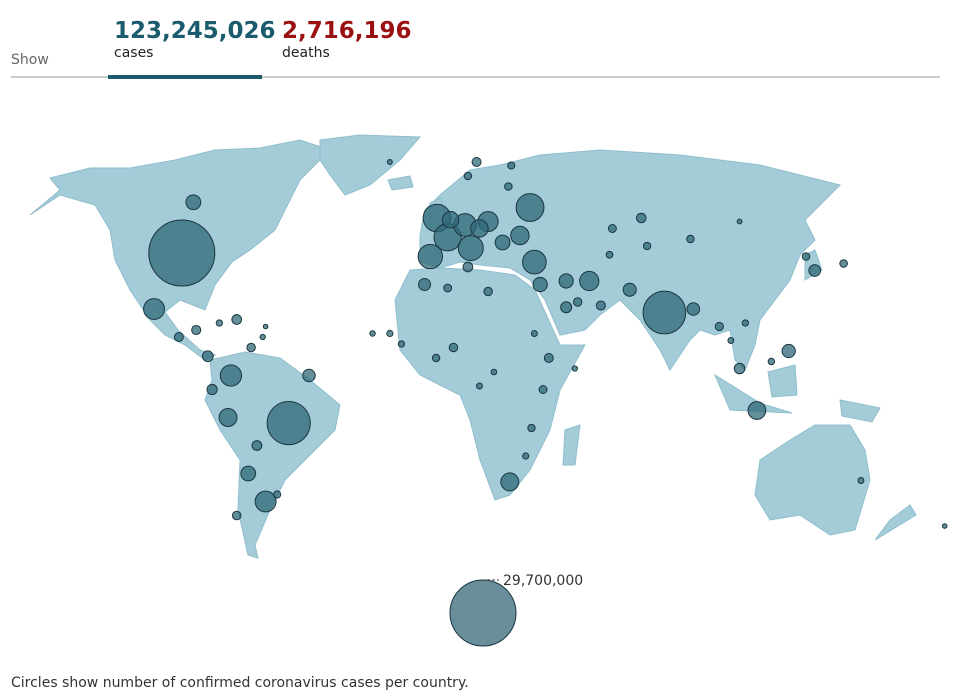 Image resolution: width=965 pixels, height=697 pixels. Describe the element at coordinates (306, 53) in the screenshot. I see `deaths-label: deaths` at that location.